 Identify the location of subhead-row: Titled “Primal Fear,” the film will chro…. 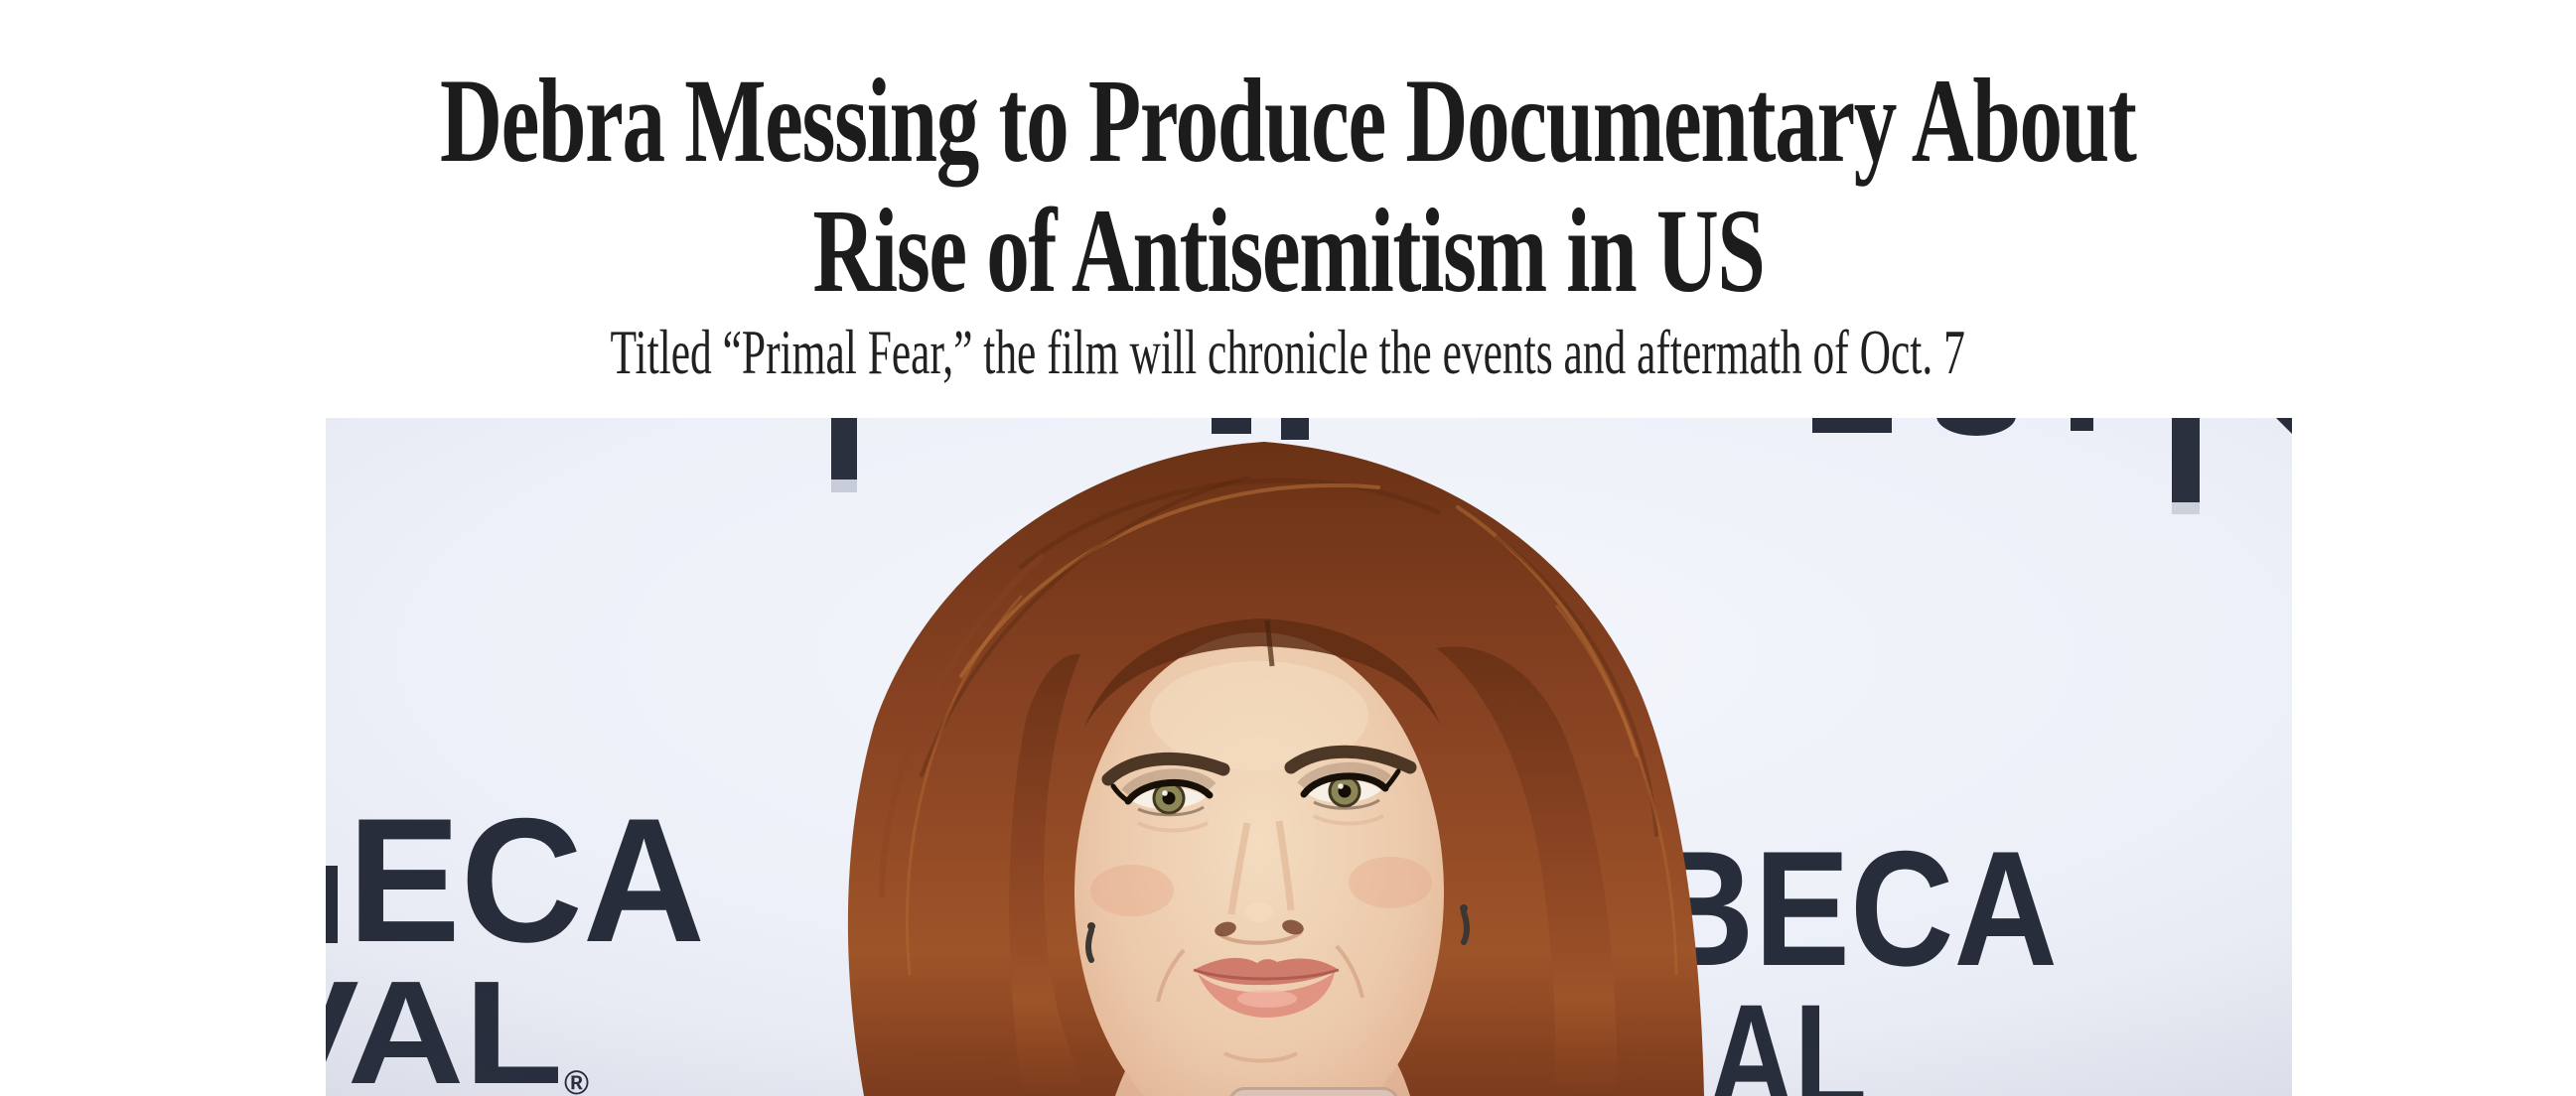
(1288, 353).